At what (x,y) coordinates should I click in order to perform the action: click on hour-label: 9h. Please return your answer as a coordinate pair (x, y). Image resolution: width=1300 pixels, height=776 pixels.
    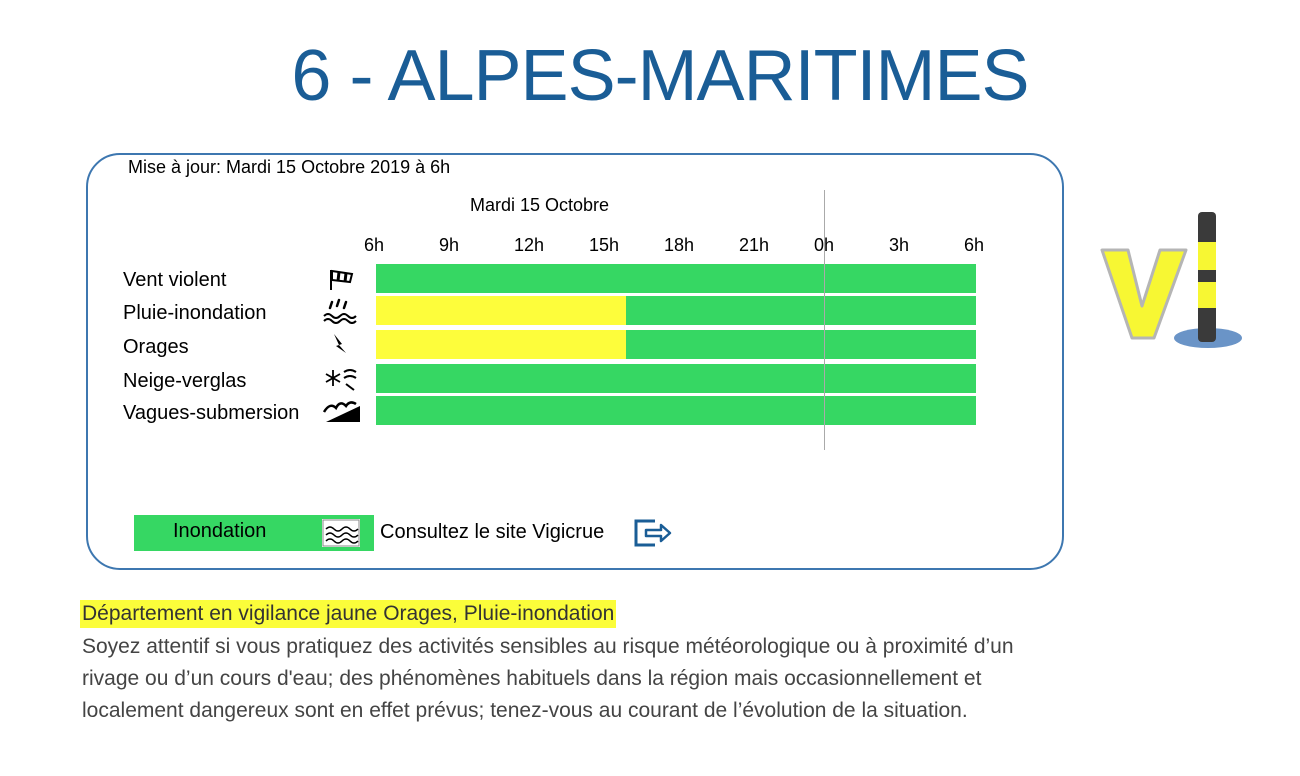
    Looking at the image, I should click on (449, 245).